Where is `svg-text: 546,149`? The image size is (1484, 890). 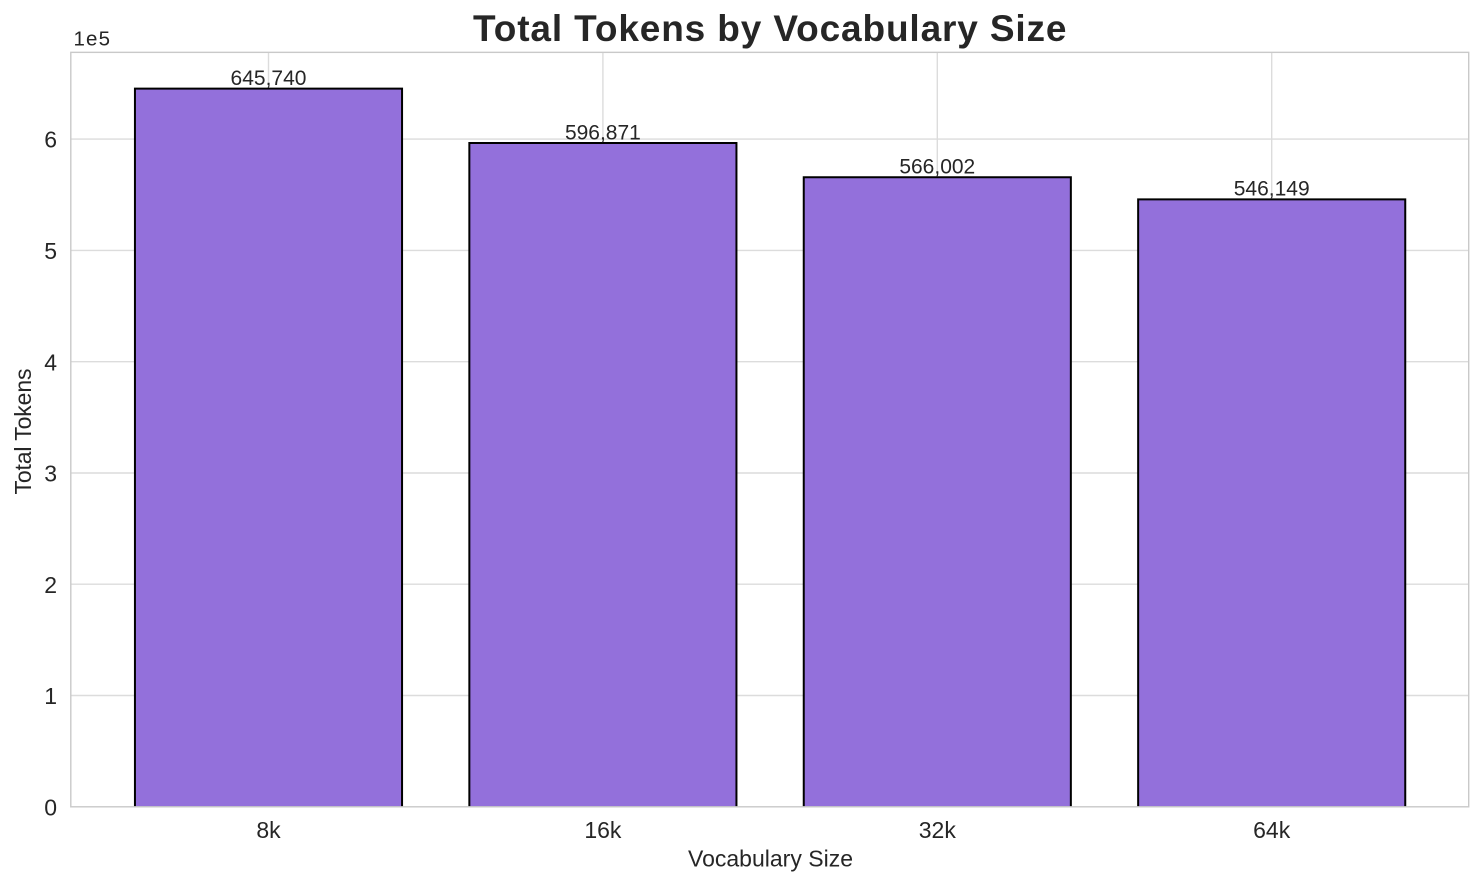 svg-text: 546,149 is located at coordinates (1272, 189).